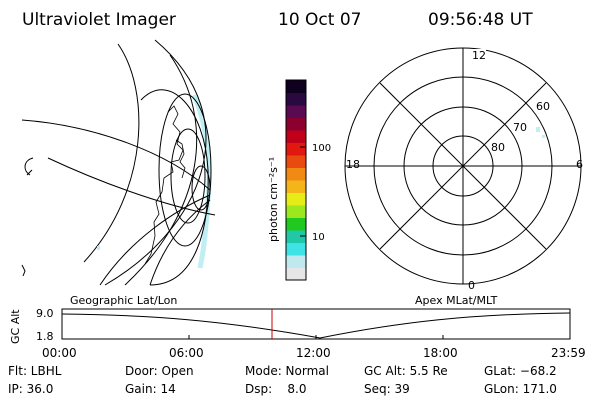  What do you see at coordinates (159, 371) in the screenshot?
I see `info-door: Door: Open` at bounding box center [159, 371].